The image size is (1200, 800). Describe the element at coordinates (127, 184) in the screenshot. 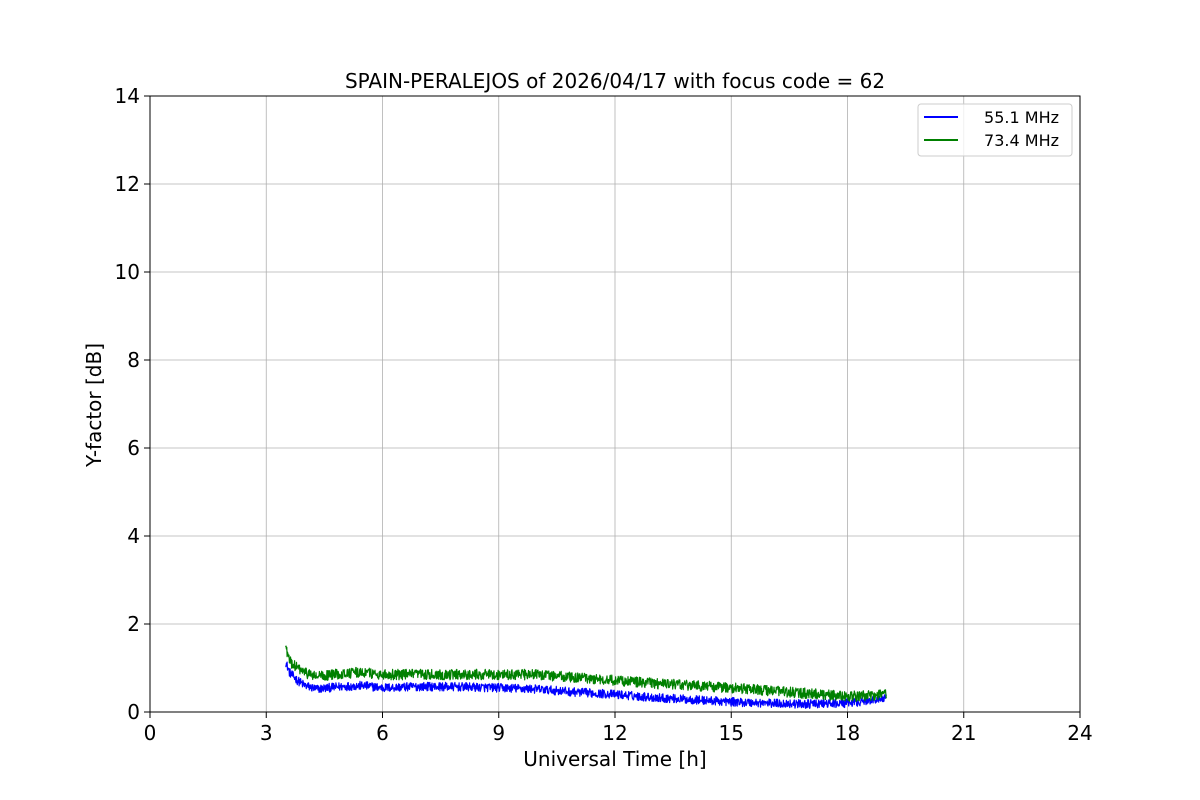

I see `y-tick-label: 12` at that location.